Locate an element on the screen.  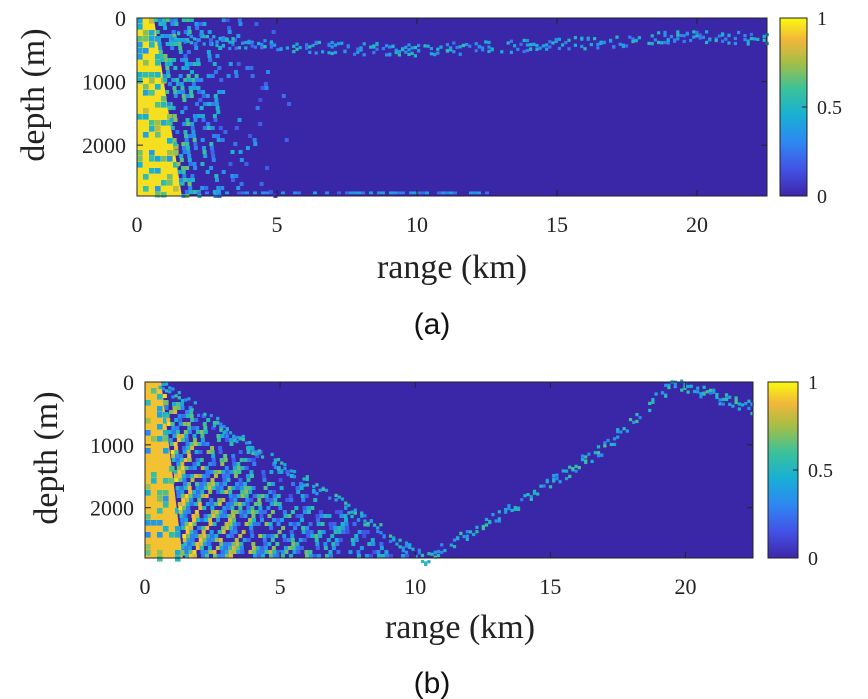
x-tick-label: 5 is located at coordinates (277, 224).